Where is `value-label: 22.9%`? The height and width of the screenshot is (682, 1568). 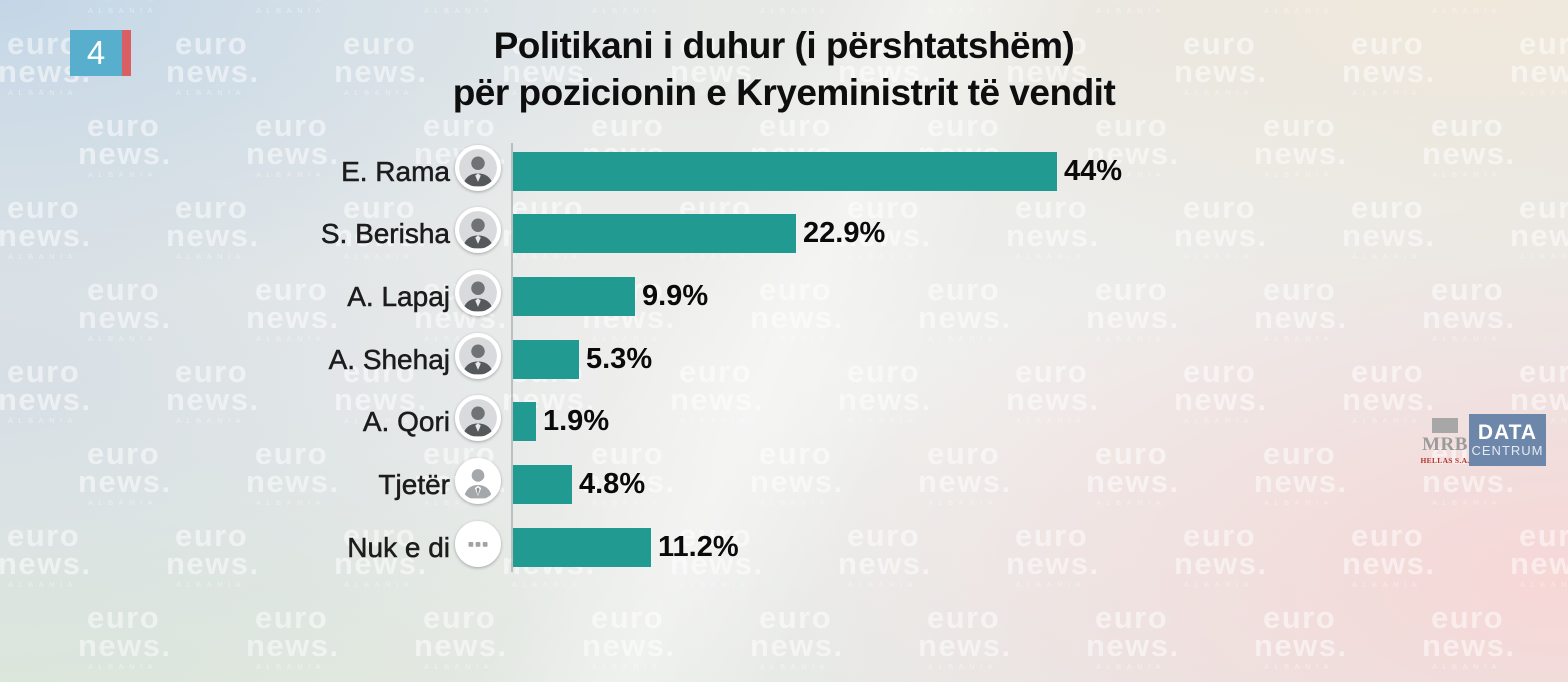
value-label: 22.9% is located at coordinates (844, 233).